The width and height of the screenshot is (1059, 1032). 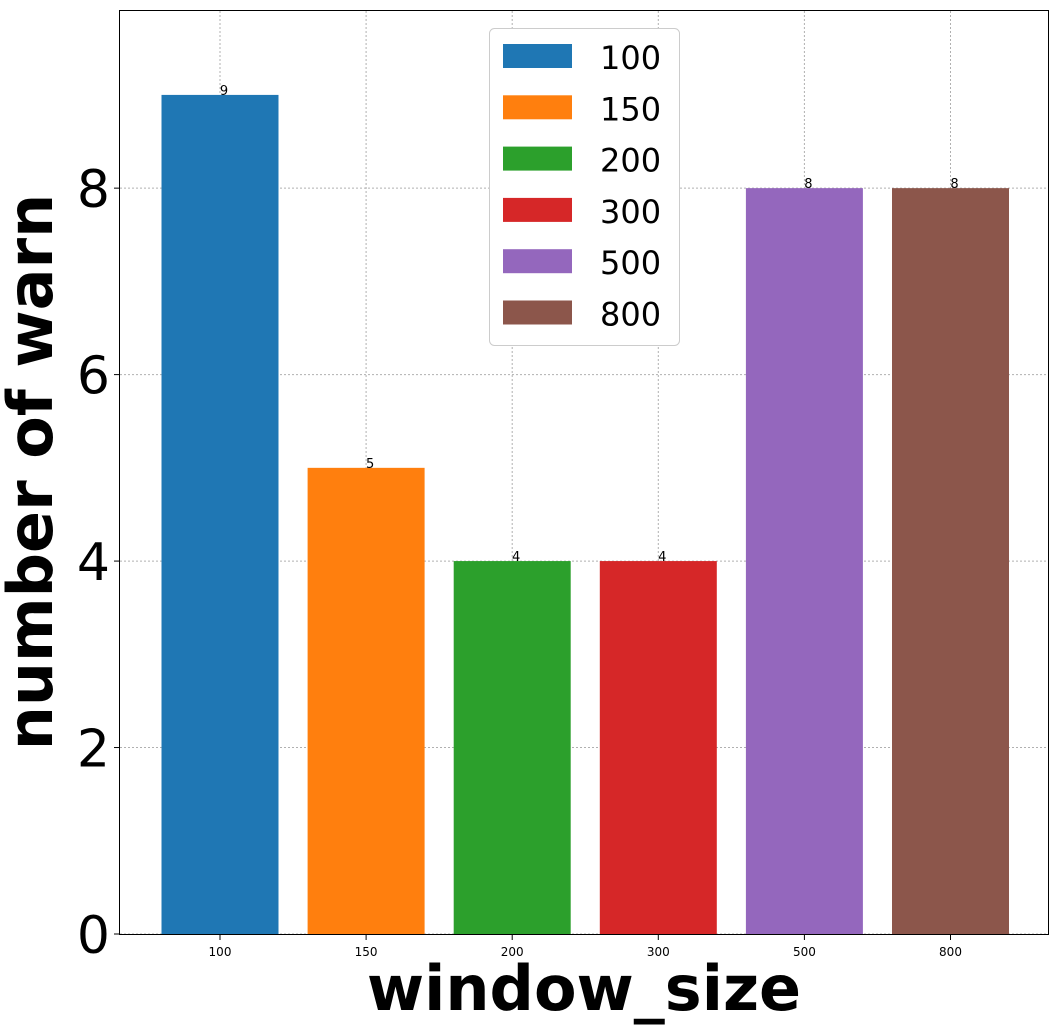 What do you see at coordinates (370, 464) in the screenshot?
I see `bar-value-label-150: 5` at bounding box center [370, 464].